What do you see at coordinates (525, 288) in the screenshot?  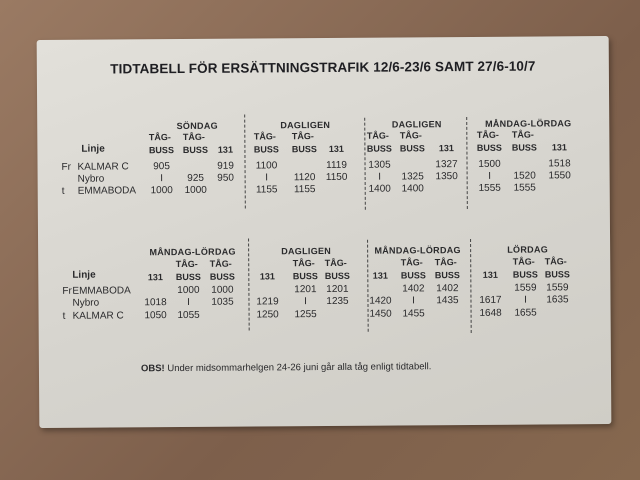 I see `departure-time: 1559` at bounding box center [525, 288].